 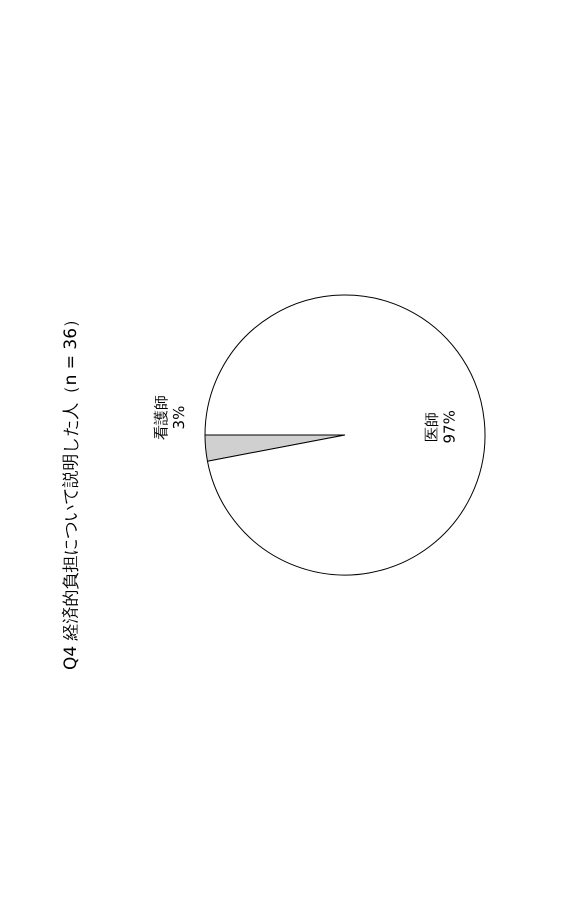 I want to click on data-label: 97%, so click(x=449, y=427).